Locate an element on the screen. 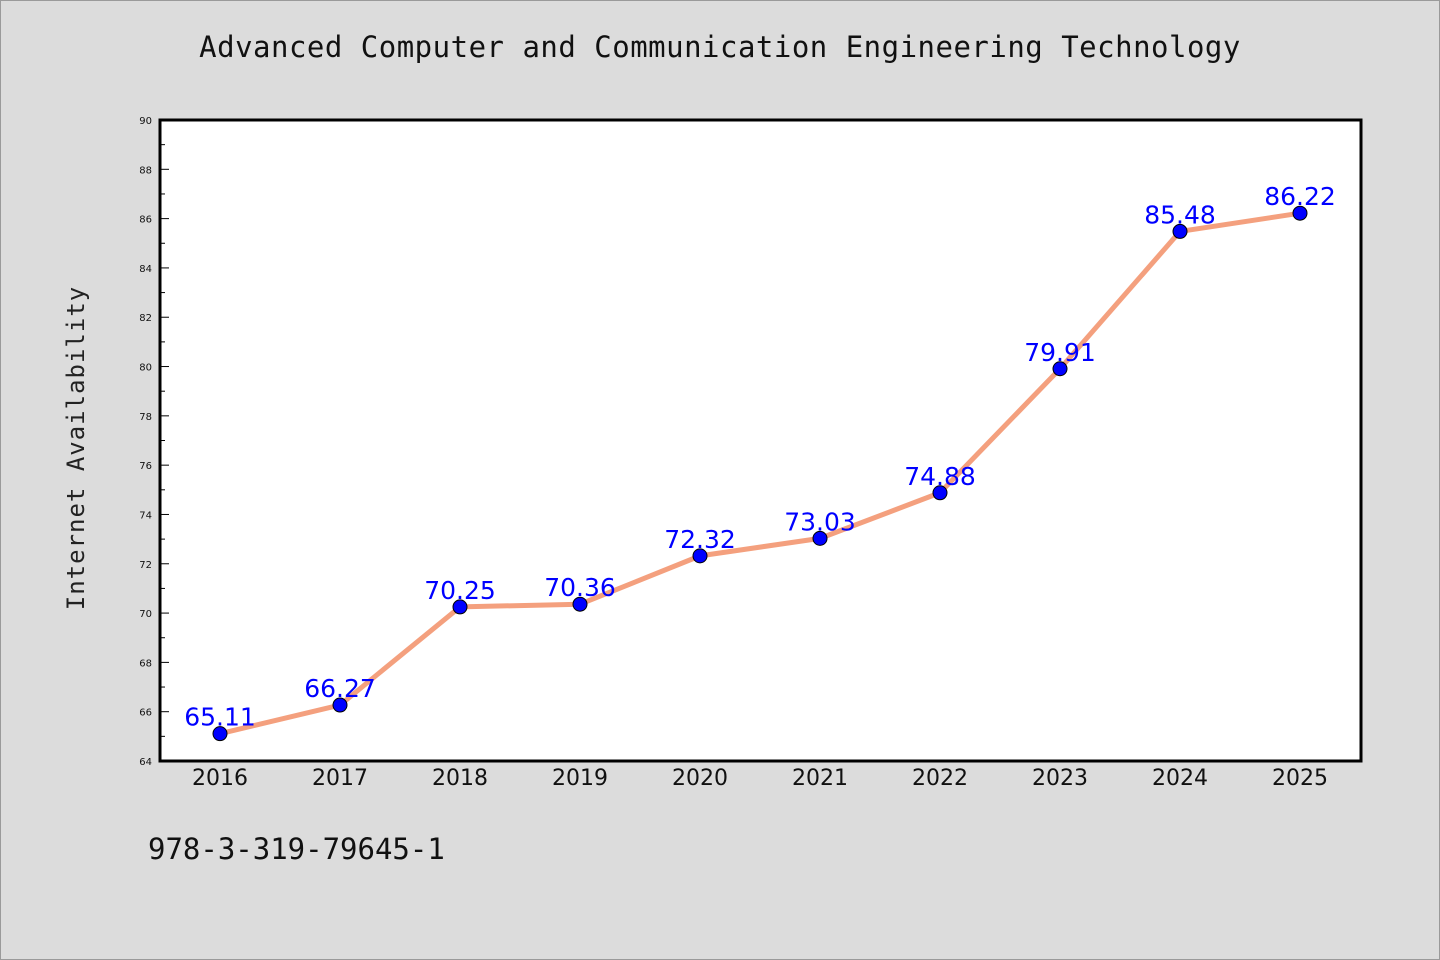 Image resolution: width=1440 pixels, height=960 pixels. y-tick-label: 74 is located at coordinates (145, 515).